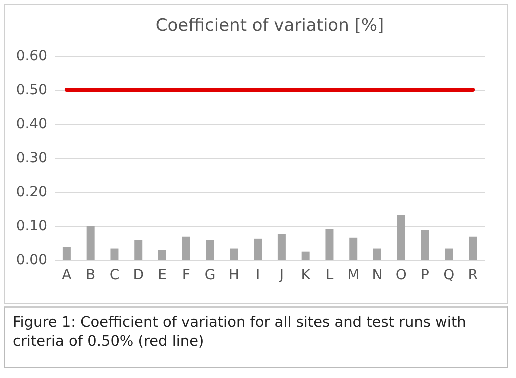 The width and height of the screenshot is (516, 378). What do you see at coordinates (162, 276) in the screenshot?
I see `x-tick-label: E` at bounding box center [162, 276].